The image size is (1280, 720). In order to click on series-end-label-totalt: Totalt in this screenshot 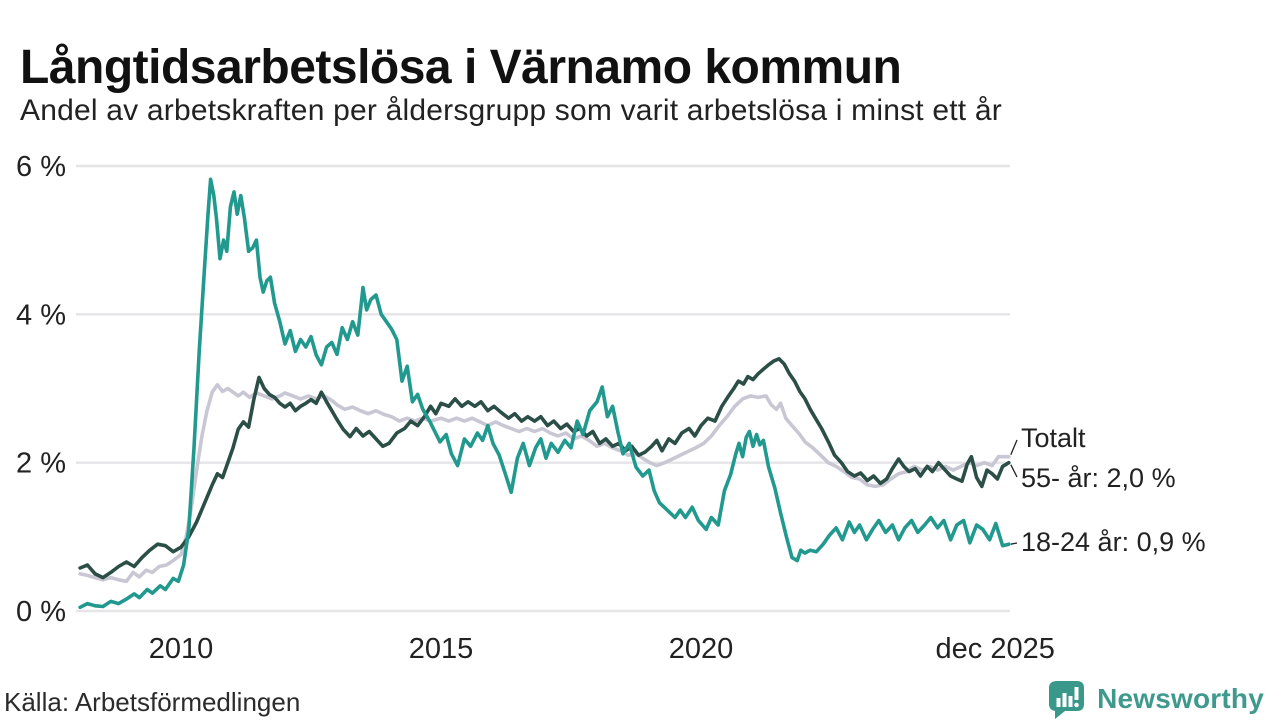, I will do `click(1053, 438)`.